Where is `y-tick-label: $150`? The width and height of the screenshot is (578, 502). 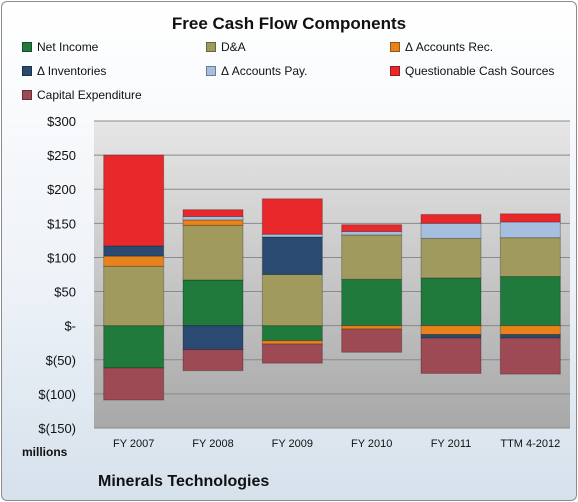
y-tick-label: $150 is located at coordinates (61, 223).